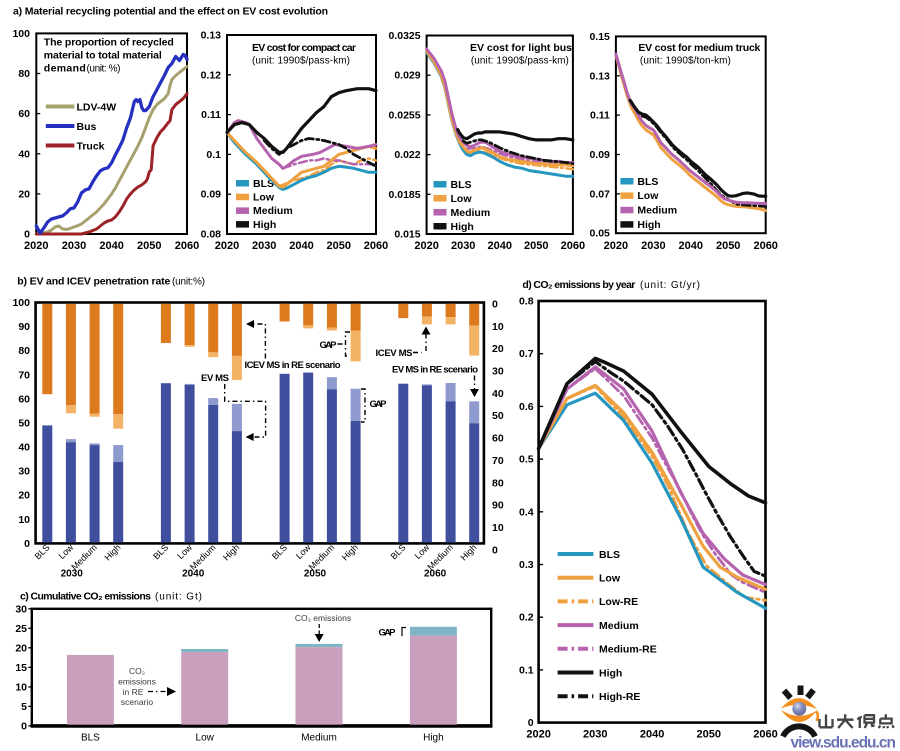 This screenshot has width=900, height=751. I want to click on svg-text: 0.0325, so click(404, 36).